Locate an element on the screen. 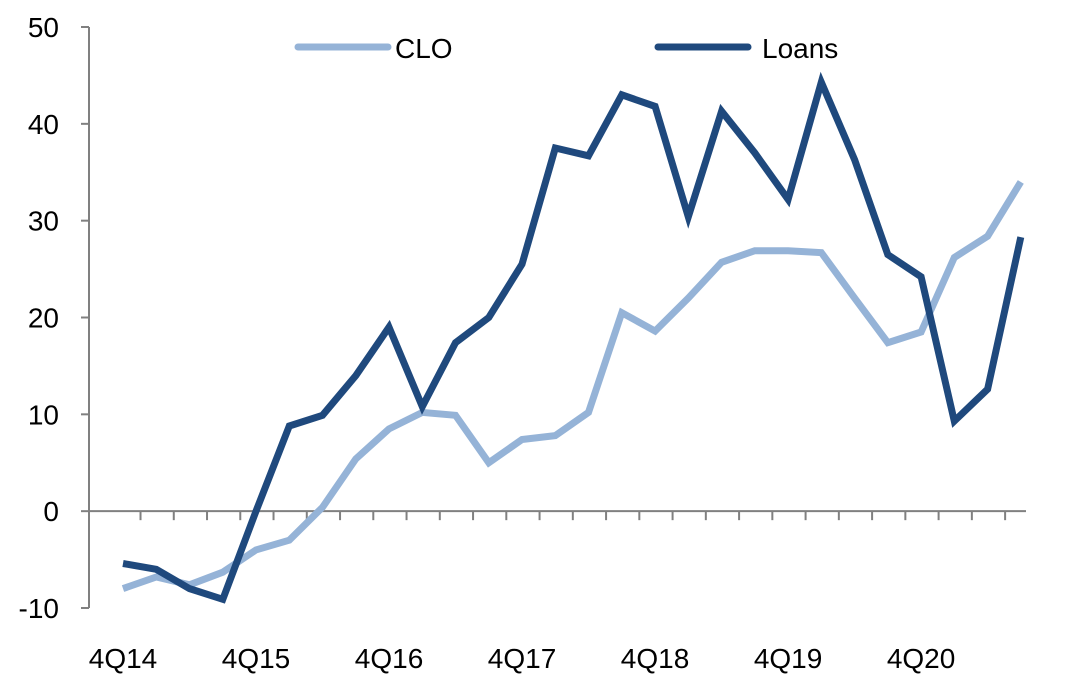 Image resolution: width=1075 pixels, height=681 pixels. y-tick-label: 20 is located at coordinates (43, 318).